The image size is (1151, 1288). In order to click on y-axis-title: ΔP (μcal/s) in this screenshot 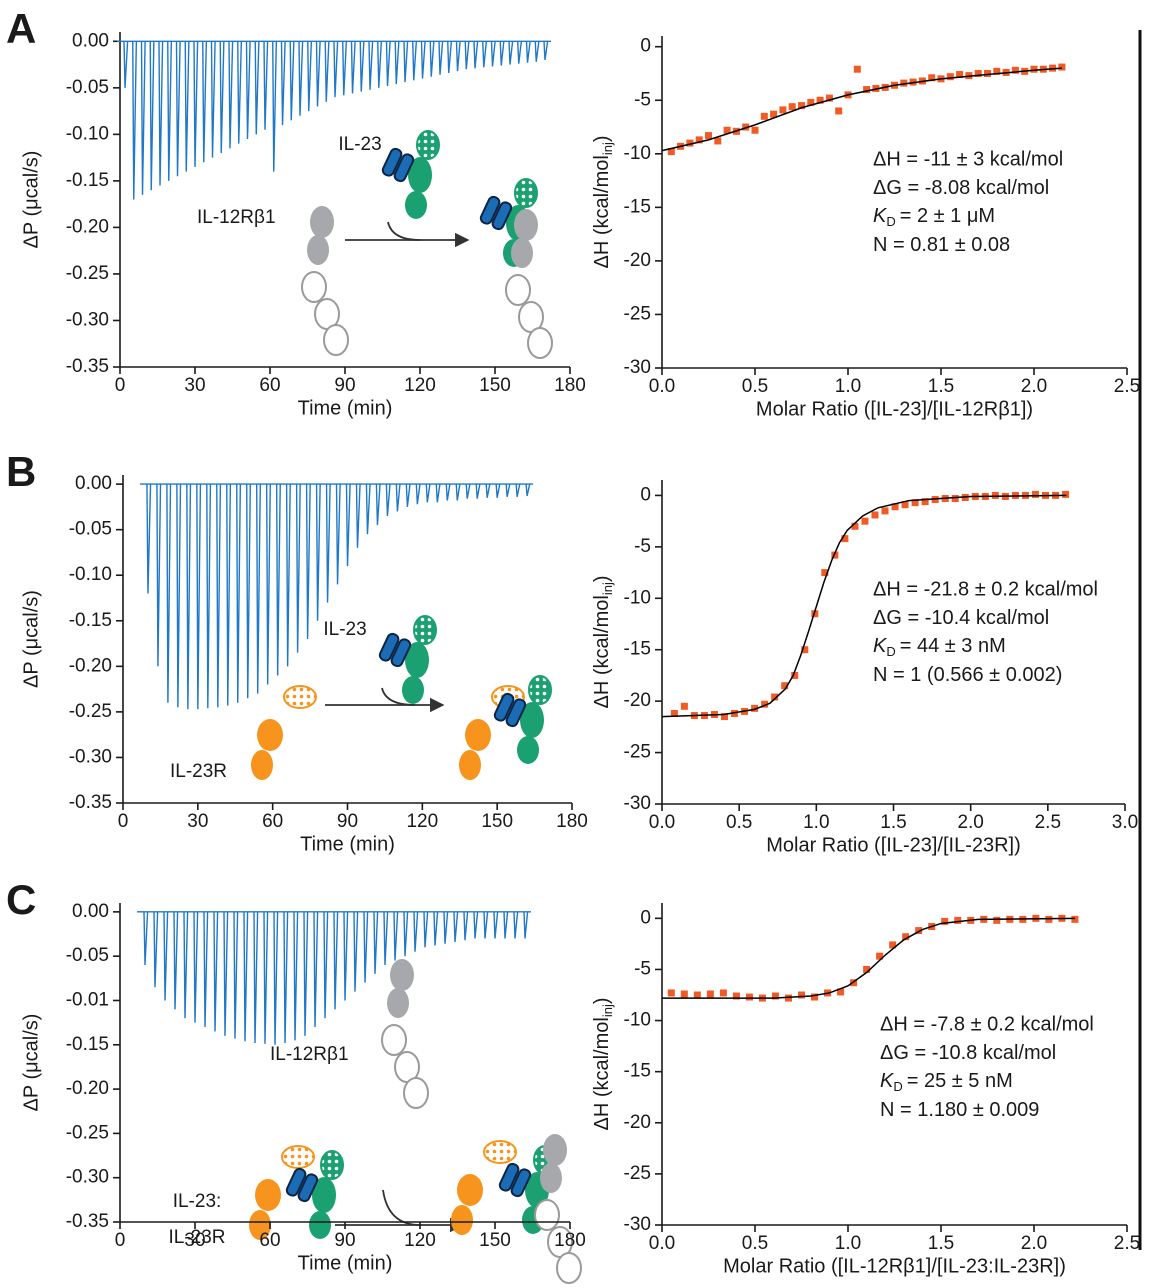, I will do `click(31, 200)`.